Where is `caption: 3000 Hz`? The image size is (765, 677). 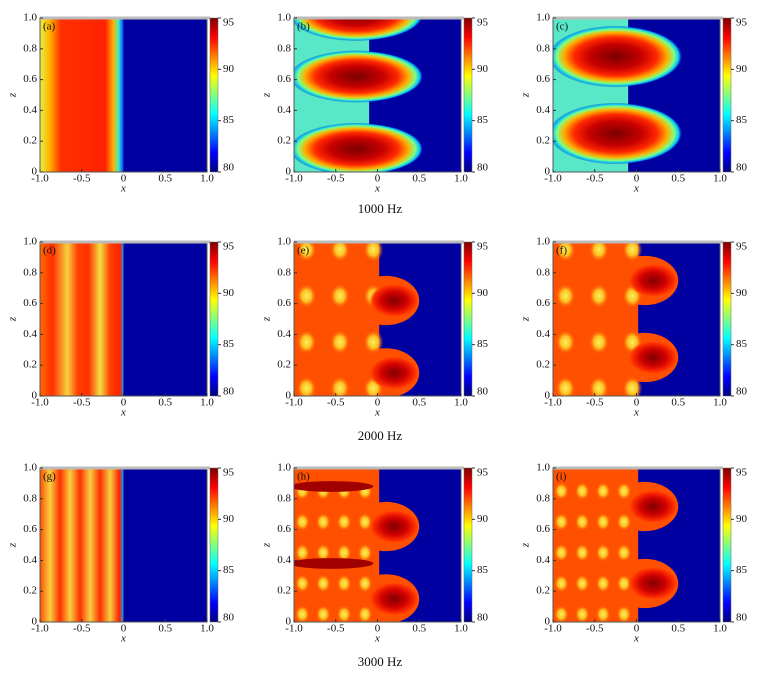
caption: 3000 Hz is located at coordinates (380, 661).